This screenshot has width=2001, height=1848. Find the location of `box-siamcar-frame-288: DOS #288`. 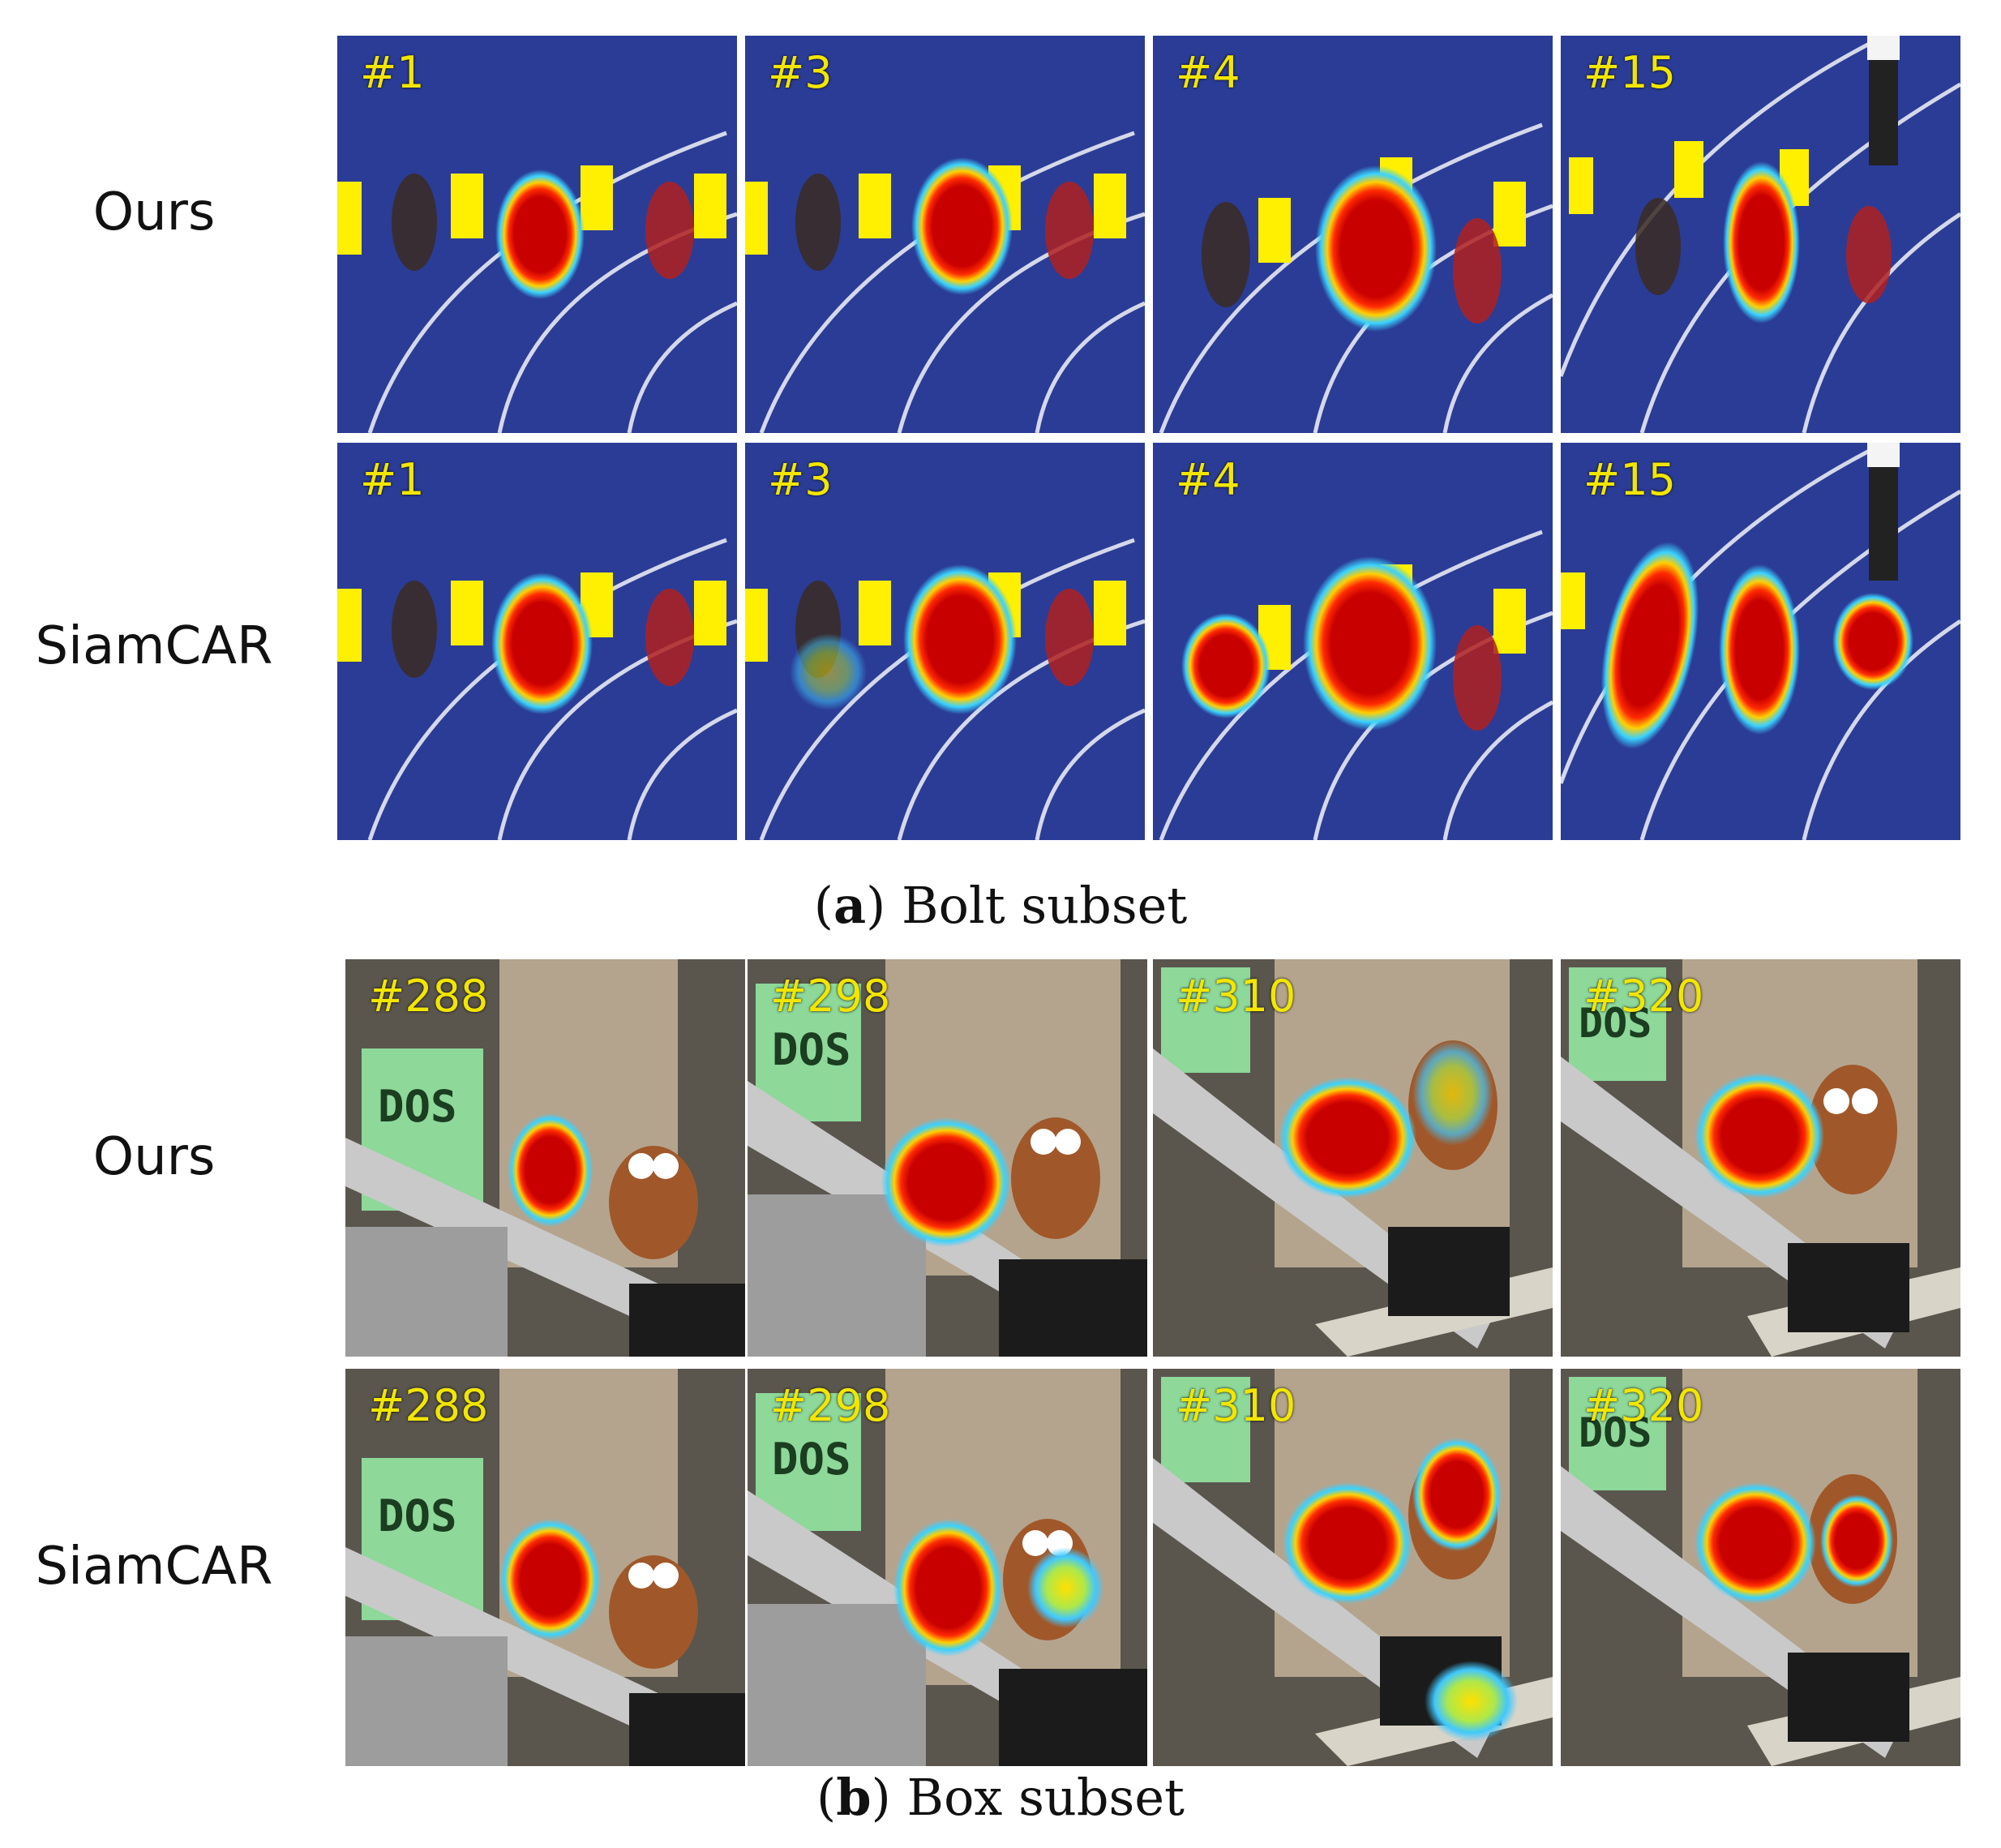

box-siamcar-frame-288: DOS #288 is located at coordinates (545, 1567).